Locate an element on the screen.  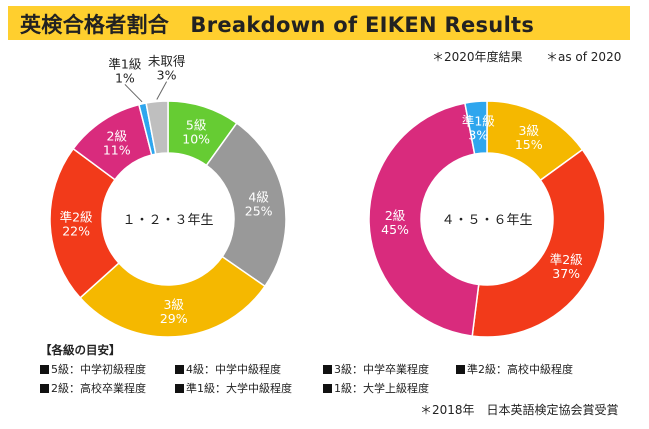
legend-item-label: 準2級：高校中級程度 is located at coordinates (520, 369).